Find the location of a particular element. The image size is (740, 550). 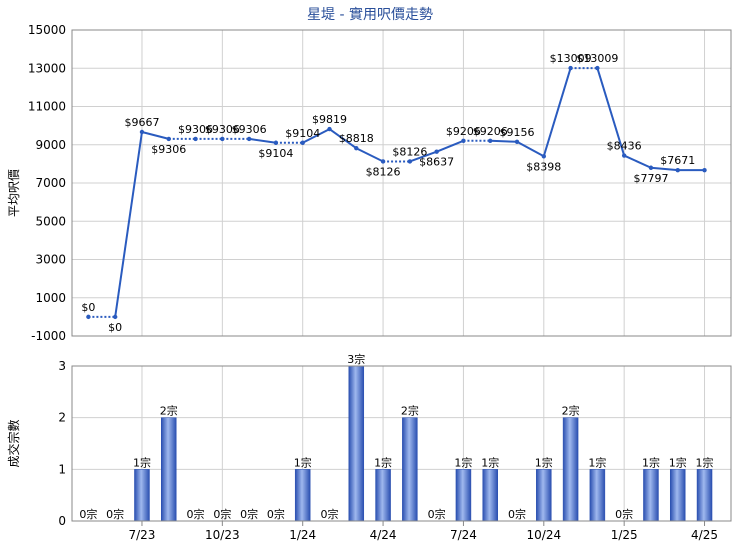

y-tick-label-top: -1000 is located at coordinates (48, 336).